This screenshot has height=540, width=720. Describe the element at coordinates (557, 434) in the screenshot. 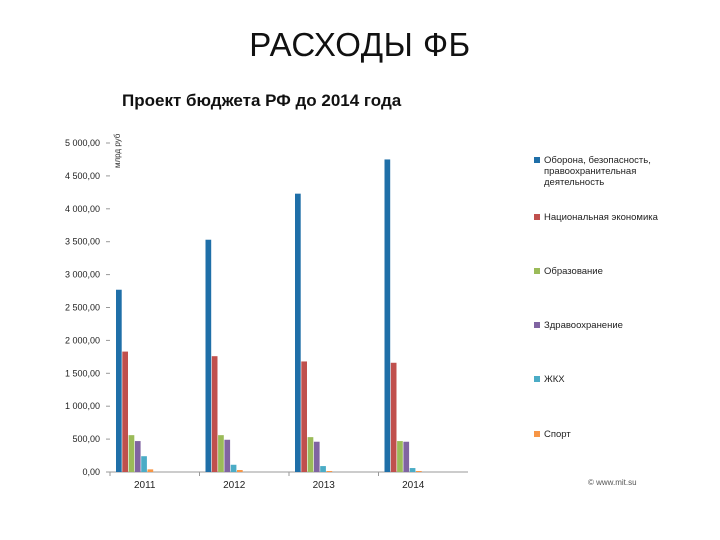

I see `legend-label: Спорт` at that location.